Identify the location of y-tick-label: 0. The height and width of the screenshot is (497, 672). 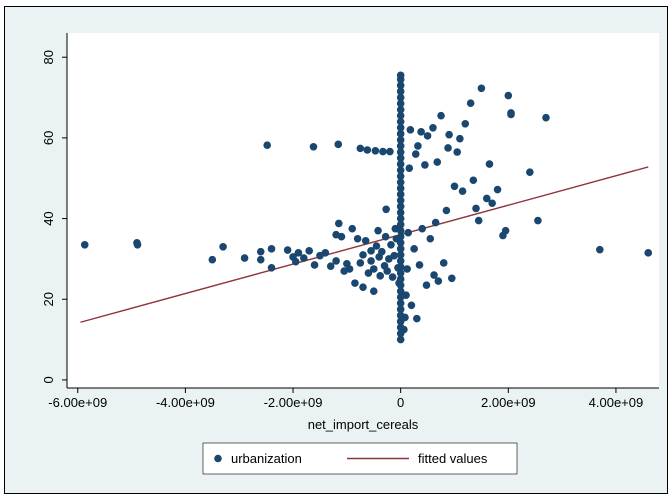
(48, 379).